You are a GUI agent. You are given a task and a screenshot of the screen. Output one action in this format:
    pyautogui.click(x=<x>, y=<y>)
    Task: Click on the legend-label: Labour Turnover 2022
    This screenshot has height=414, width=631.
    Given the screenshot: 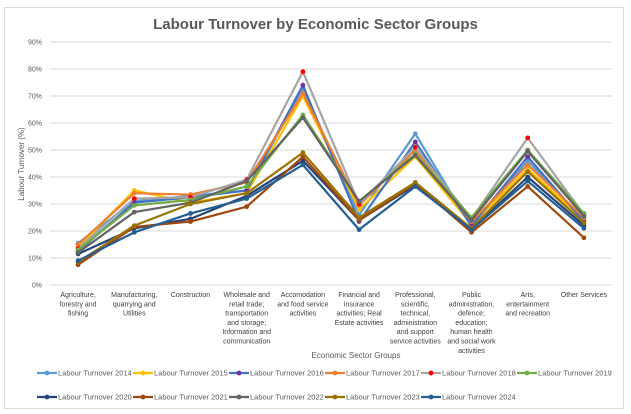 What is the action you would take?
    pyautogui.click(x=287, y=397)
    